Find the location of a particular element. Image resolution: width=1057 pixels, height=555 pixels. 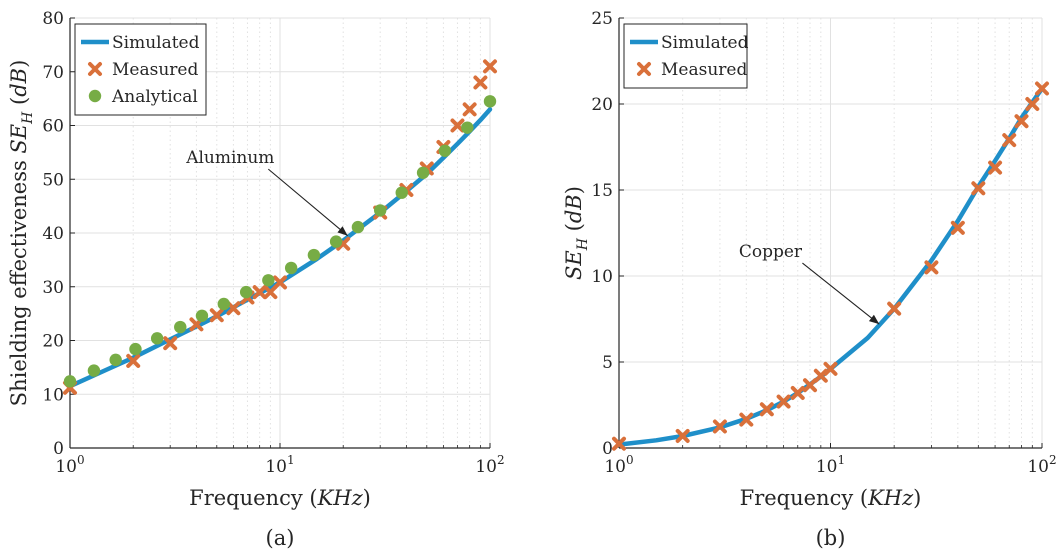

panel-label: (a) is located at coordinates (280, 538).